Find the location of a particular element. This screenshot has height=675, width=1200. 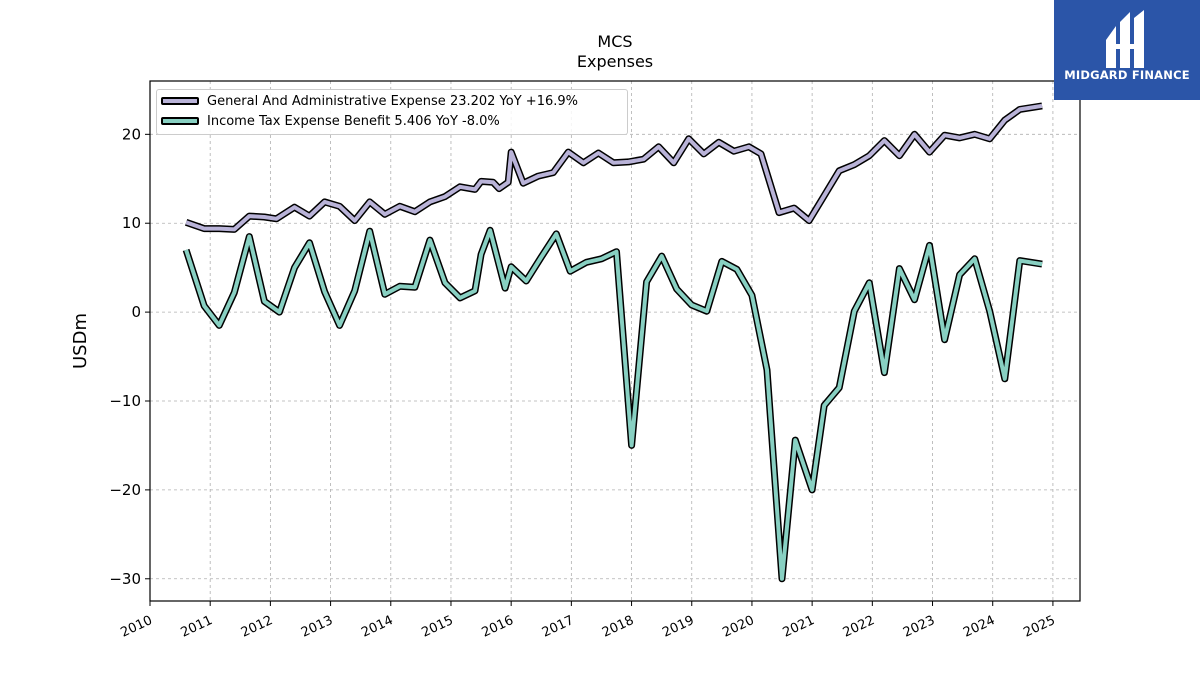

x-tick-label: 2024 is located at coordinates (979, 627).